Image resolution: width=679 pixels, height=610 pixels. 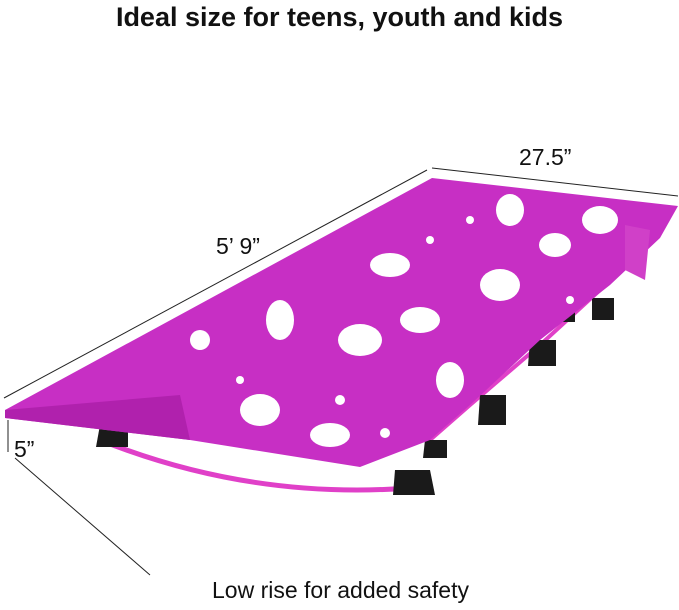 What do you see at coordinates (24, 449) in the screenshot?
I see `height-label: 5”` at bounding box center [24, 449].